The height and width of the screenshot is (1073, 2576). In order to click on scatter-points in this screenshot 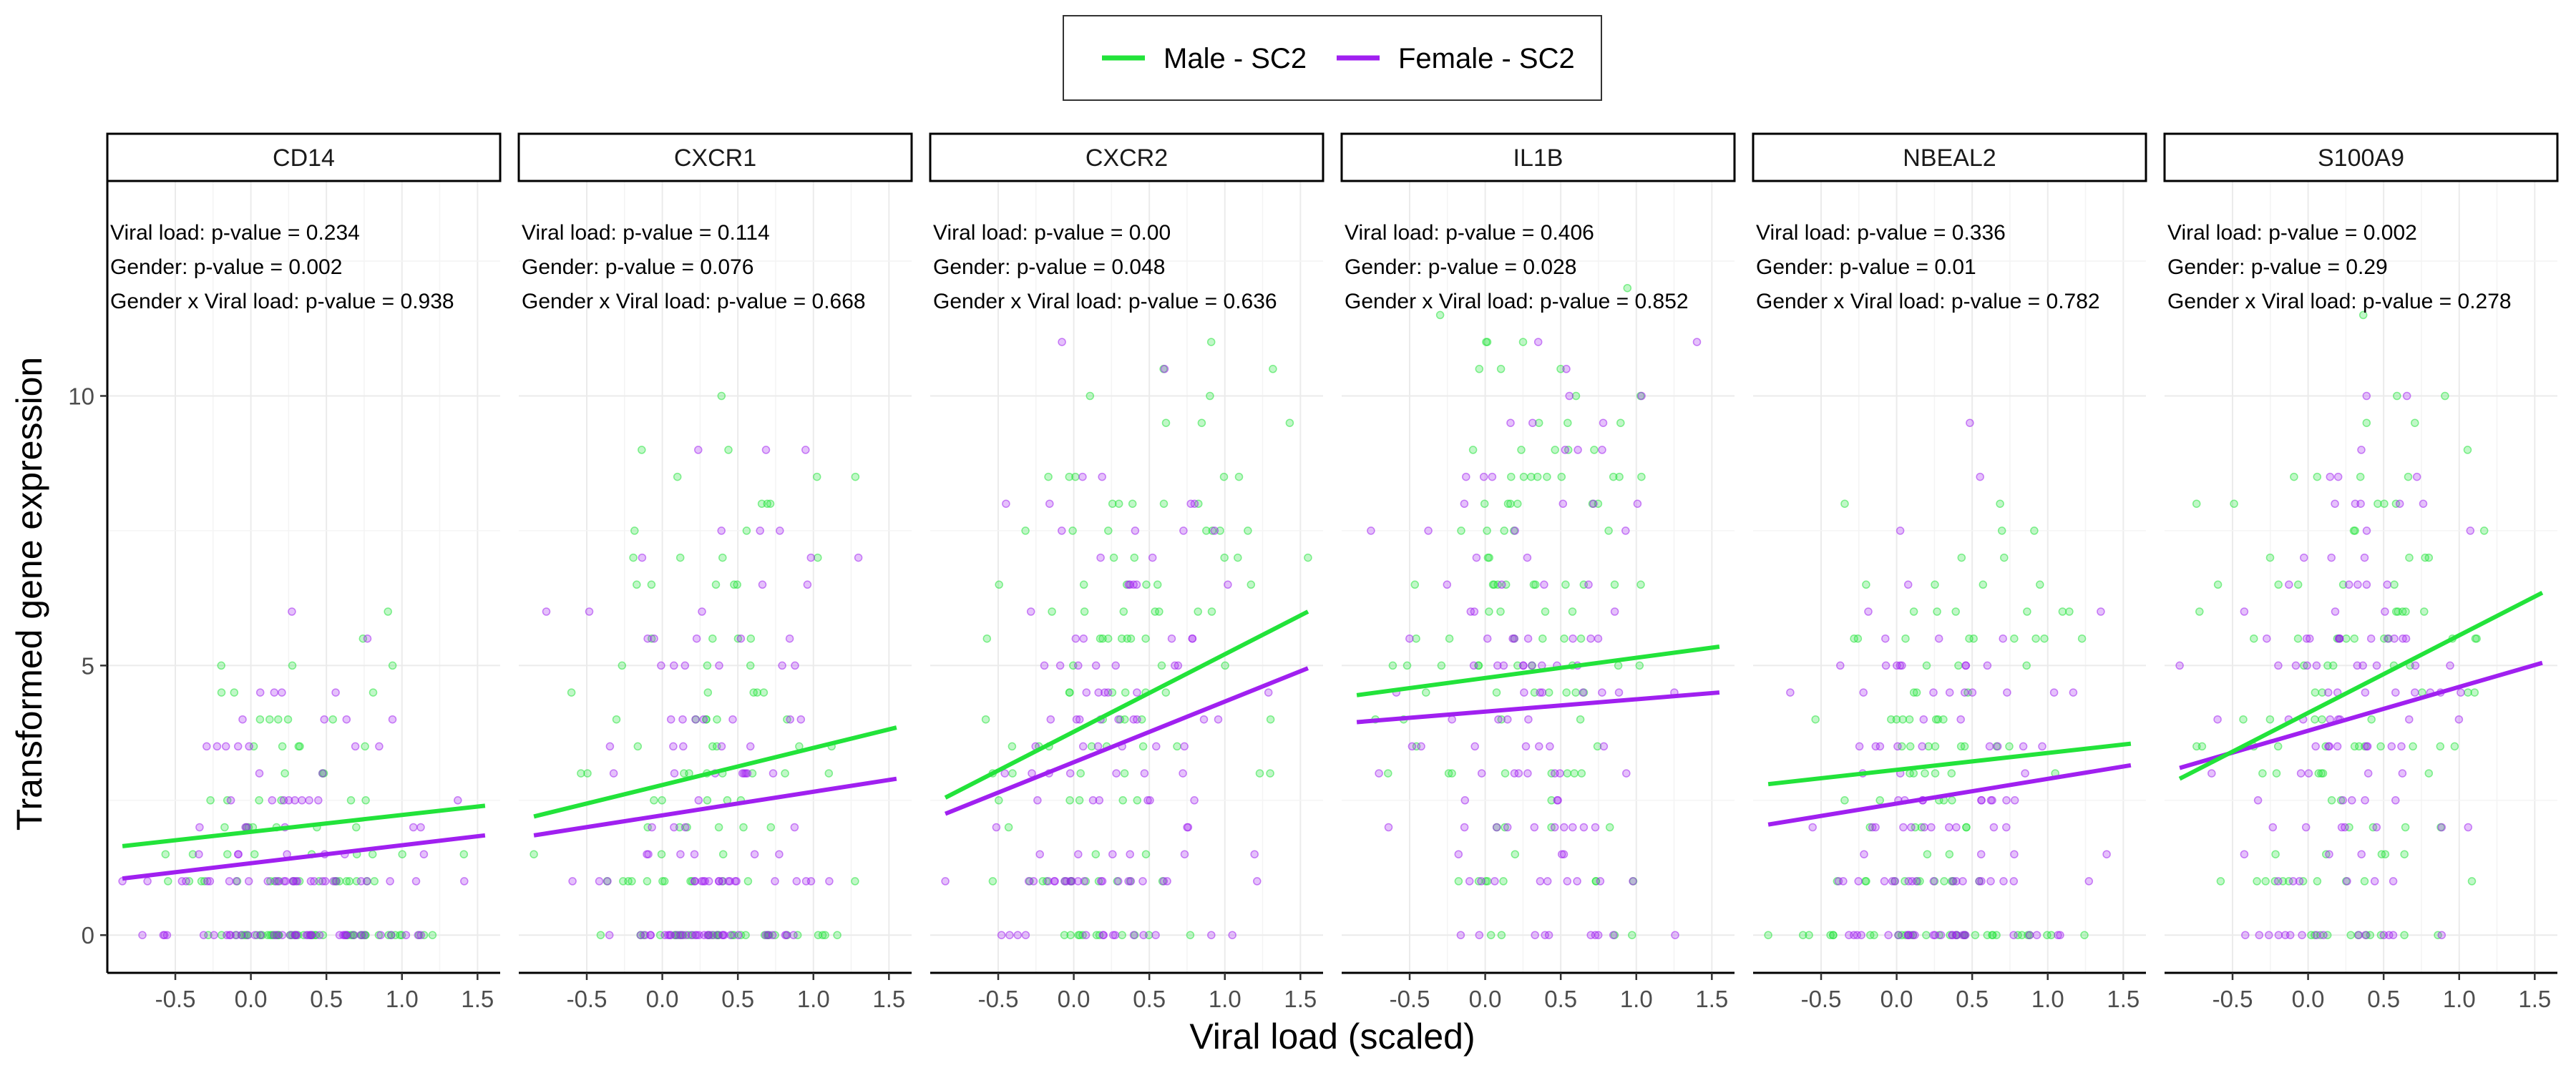, I will do `click(2332, 624)`.